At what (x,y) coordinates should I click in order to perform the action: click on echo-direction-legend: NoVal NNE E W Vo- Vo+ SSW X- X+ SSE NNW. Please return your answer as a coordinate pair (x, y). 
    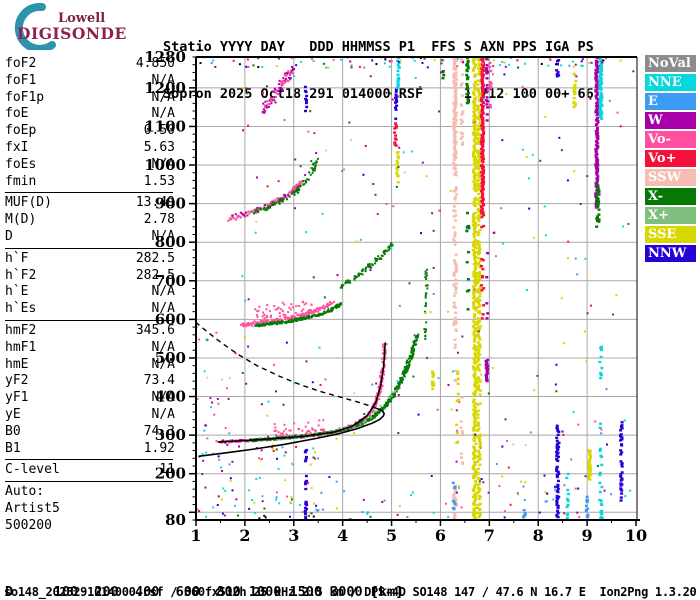
    Looking at the image, I should click on (670, 159).